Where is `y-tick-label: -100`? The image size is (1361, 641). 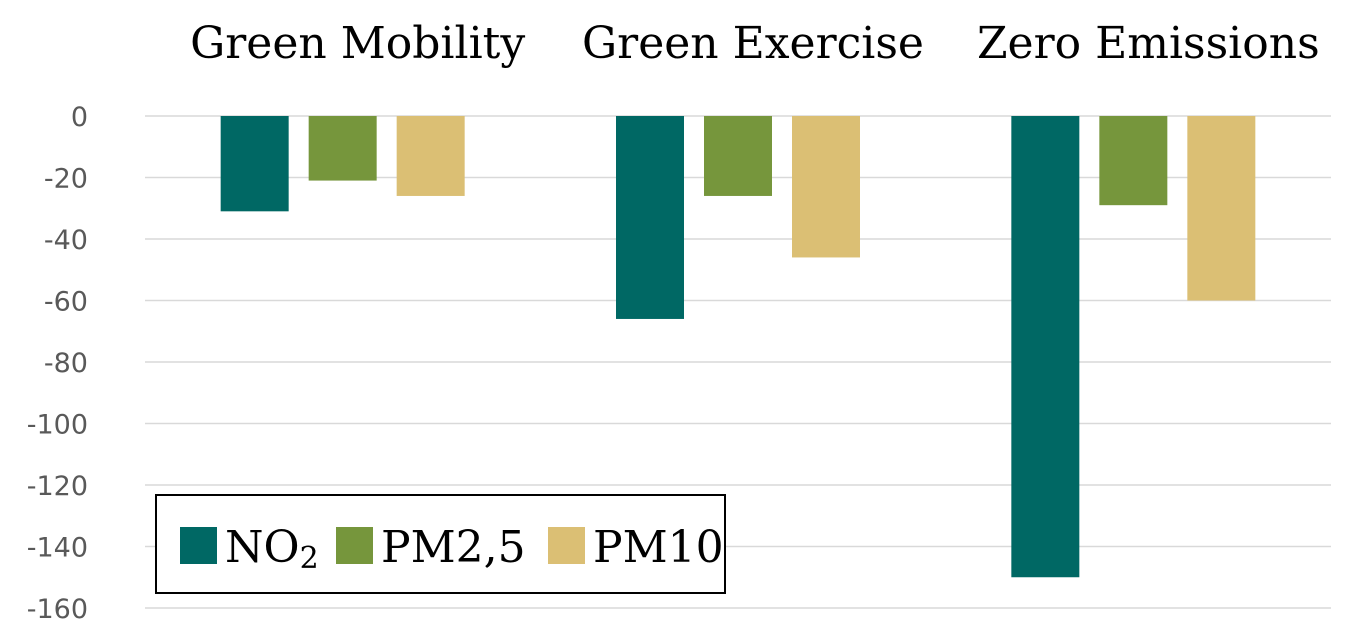 y-tick-label: -100 is located at coordinates (57, 425).